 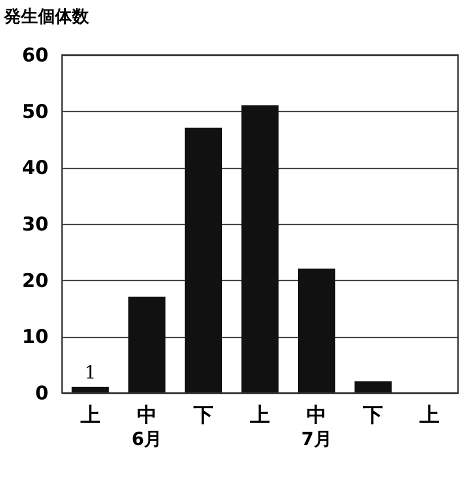 What do you see at coordinates (41, 393) in the screenshot?
I see `y-tick-label: 0` at bounding box center [41, 393].